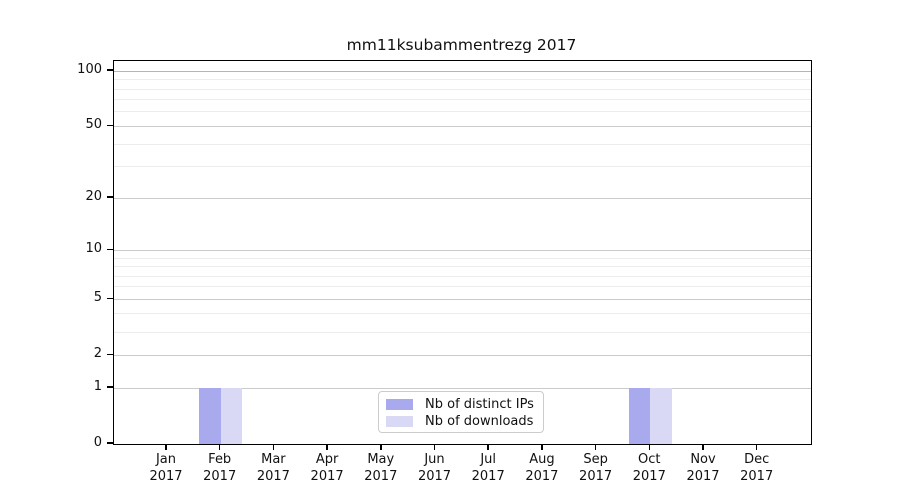  Describe the element at coordinates (649, 468) in the screenshot. I see `x-tick-label: Oct 2017` at that location.